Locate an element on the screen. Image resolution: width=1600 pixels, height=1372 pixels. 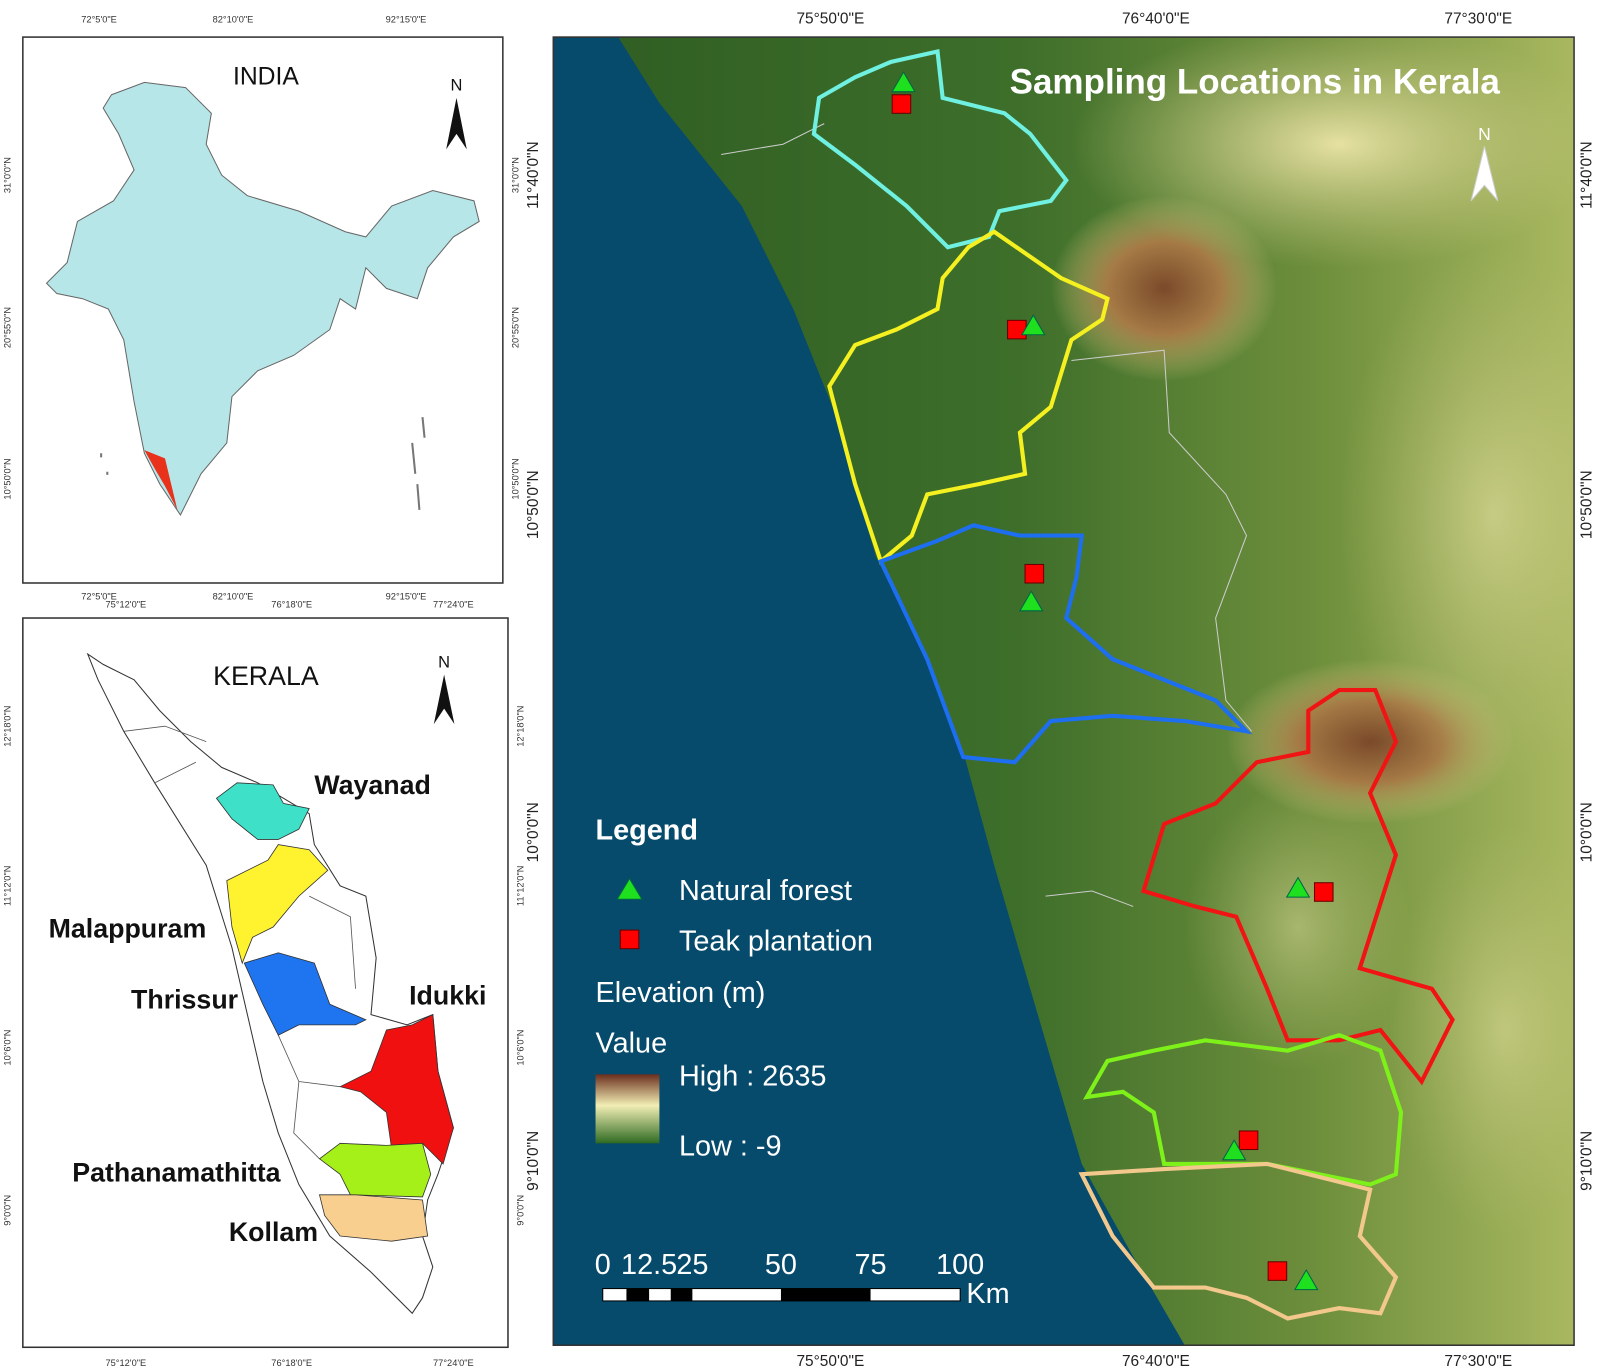
scale-label: 12.5 is located at coordinates (649, 1265).